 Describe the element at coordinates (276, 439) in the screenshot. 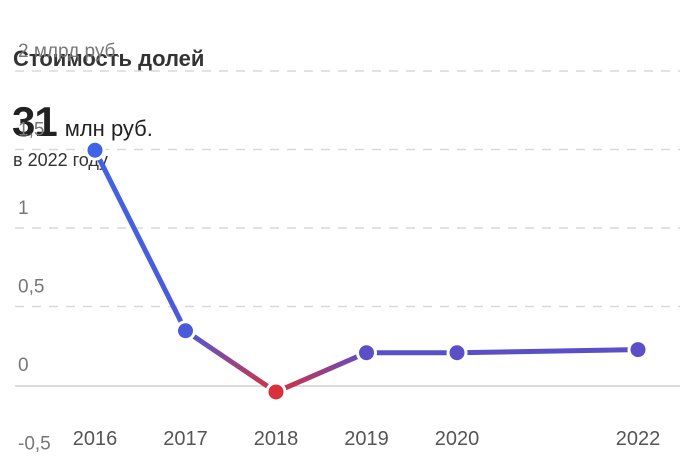

I see `x-tick-label: 2018` at that location.